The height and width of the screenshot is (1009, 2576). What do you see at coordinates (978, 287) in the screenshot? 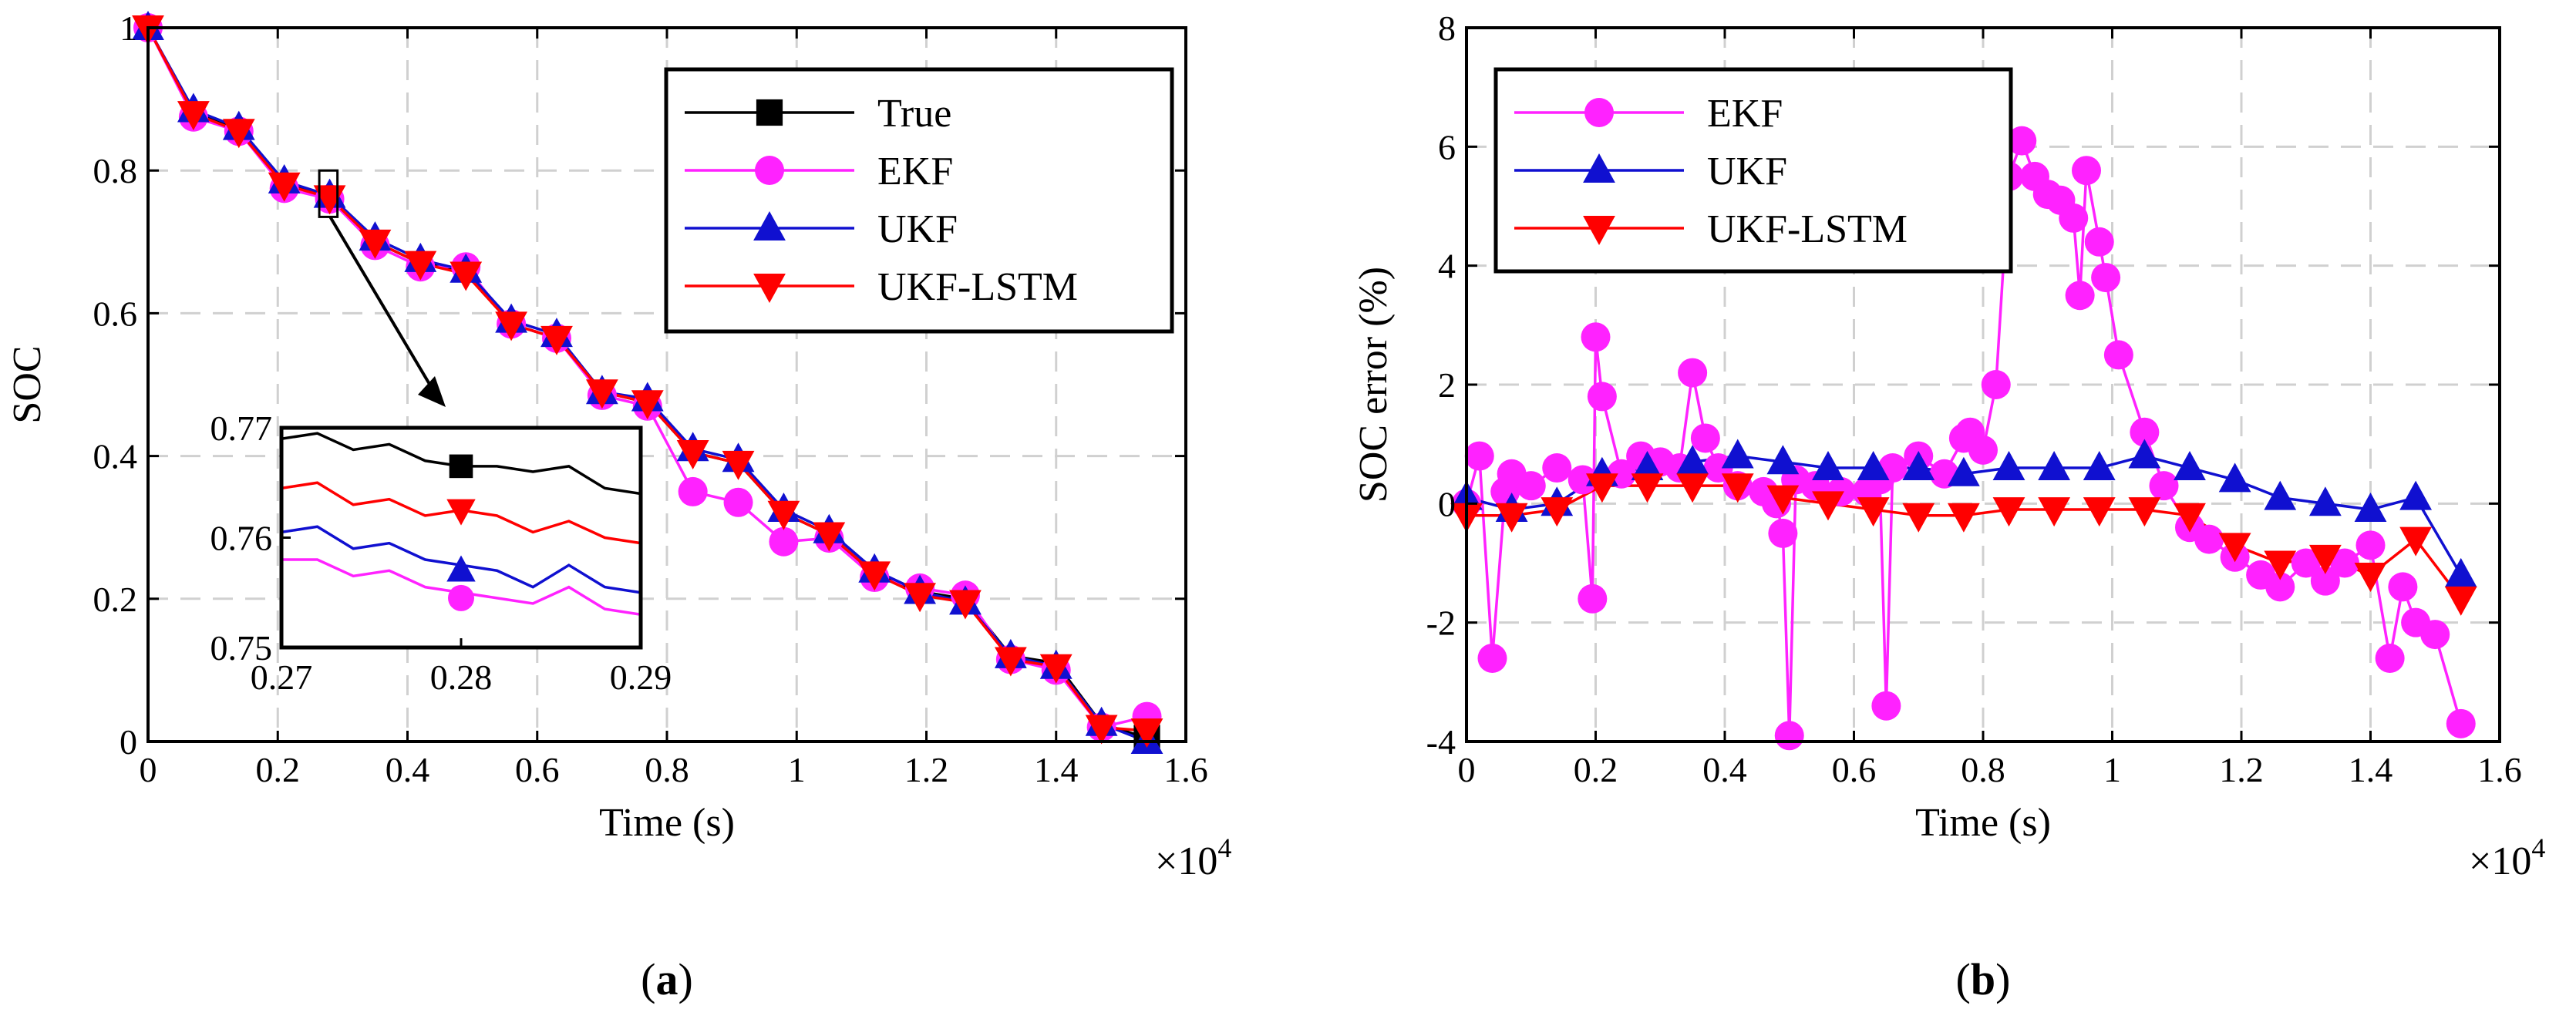
I see `legend-entry-ukf-lstm: UKF-LSTM` at bounding box center [978, 287].